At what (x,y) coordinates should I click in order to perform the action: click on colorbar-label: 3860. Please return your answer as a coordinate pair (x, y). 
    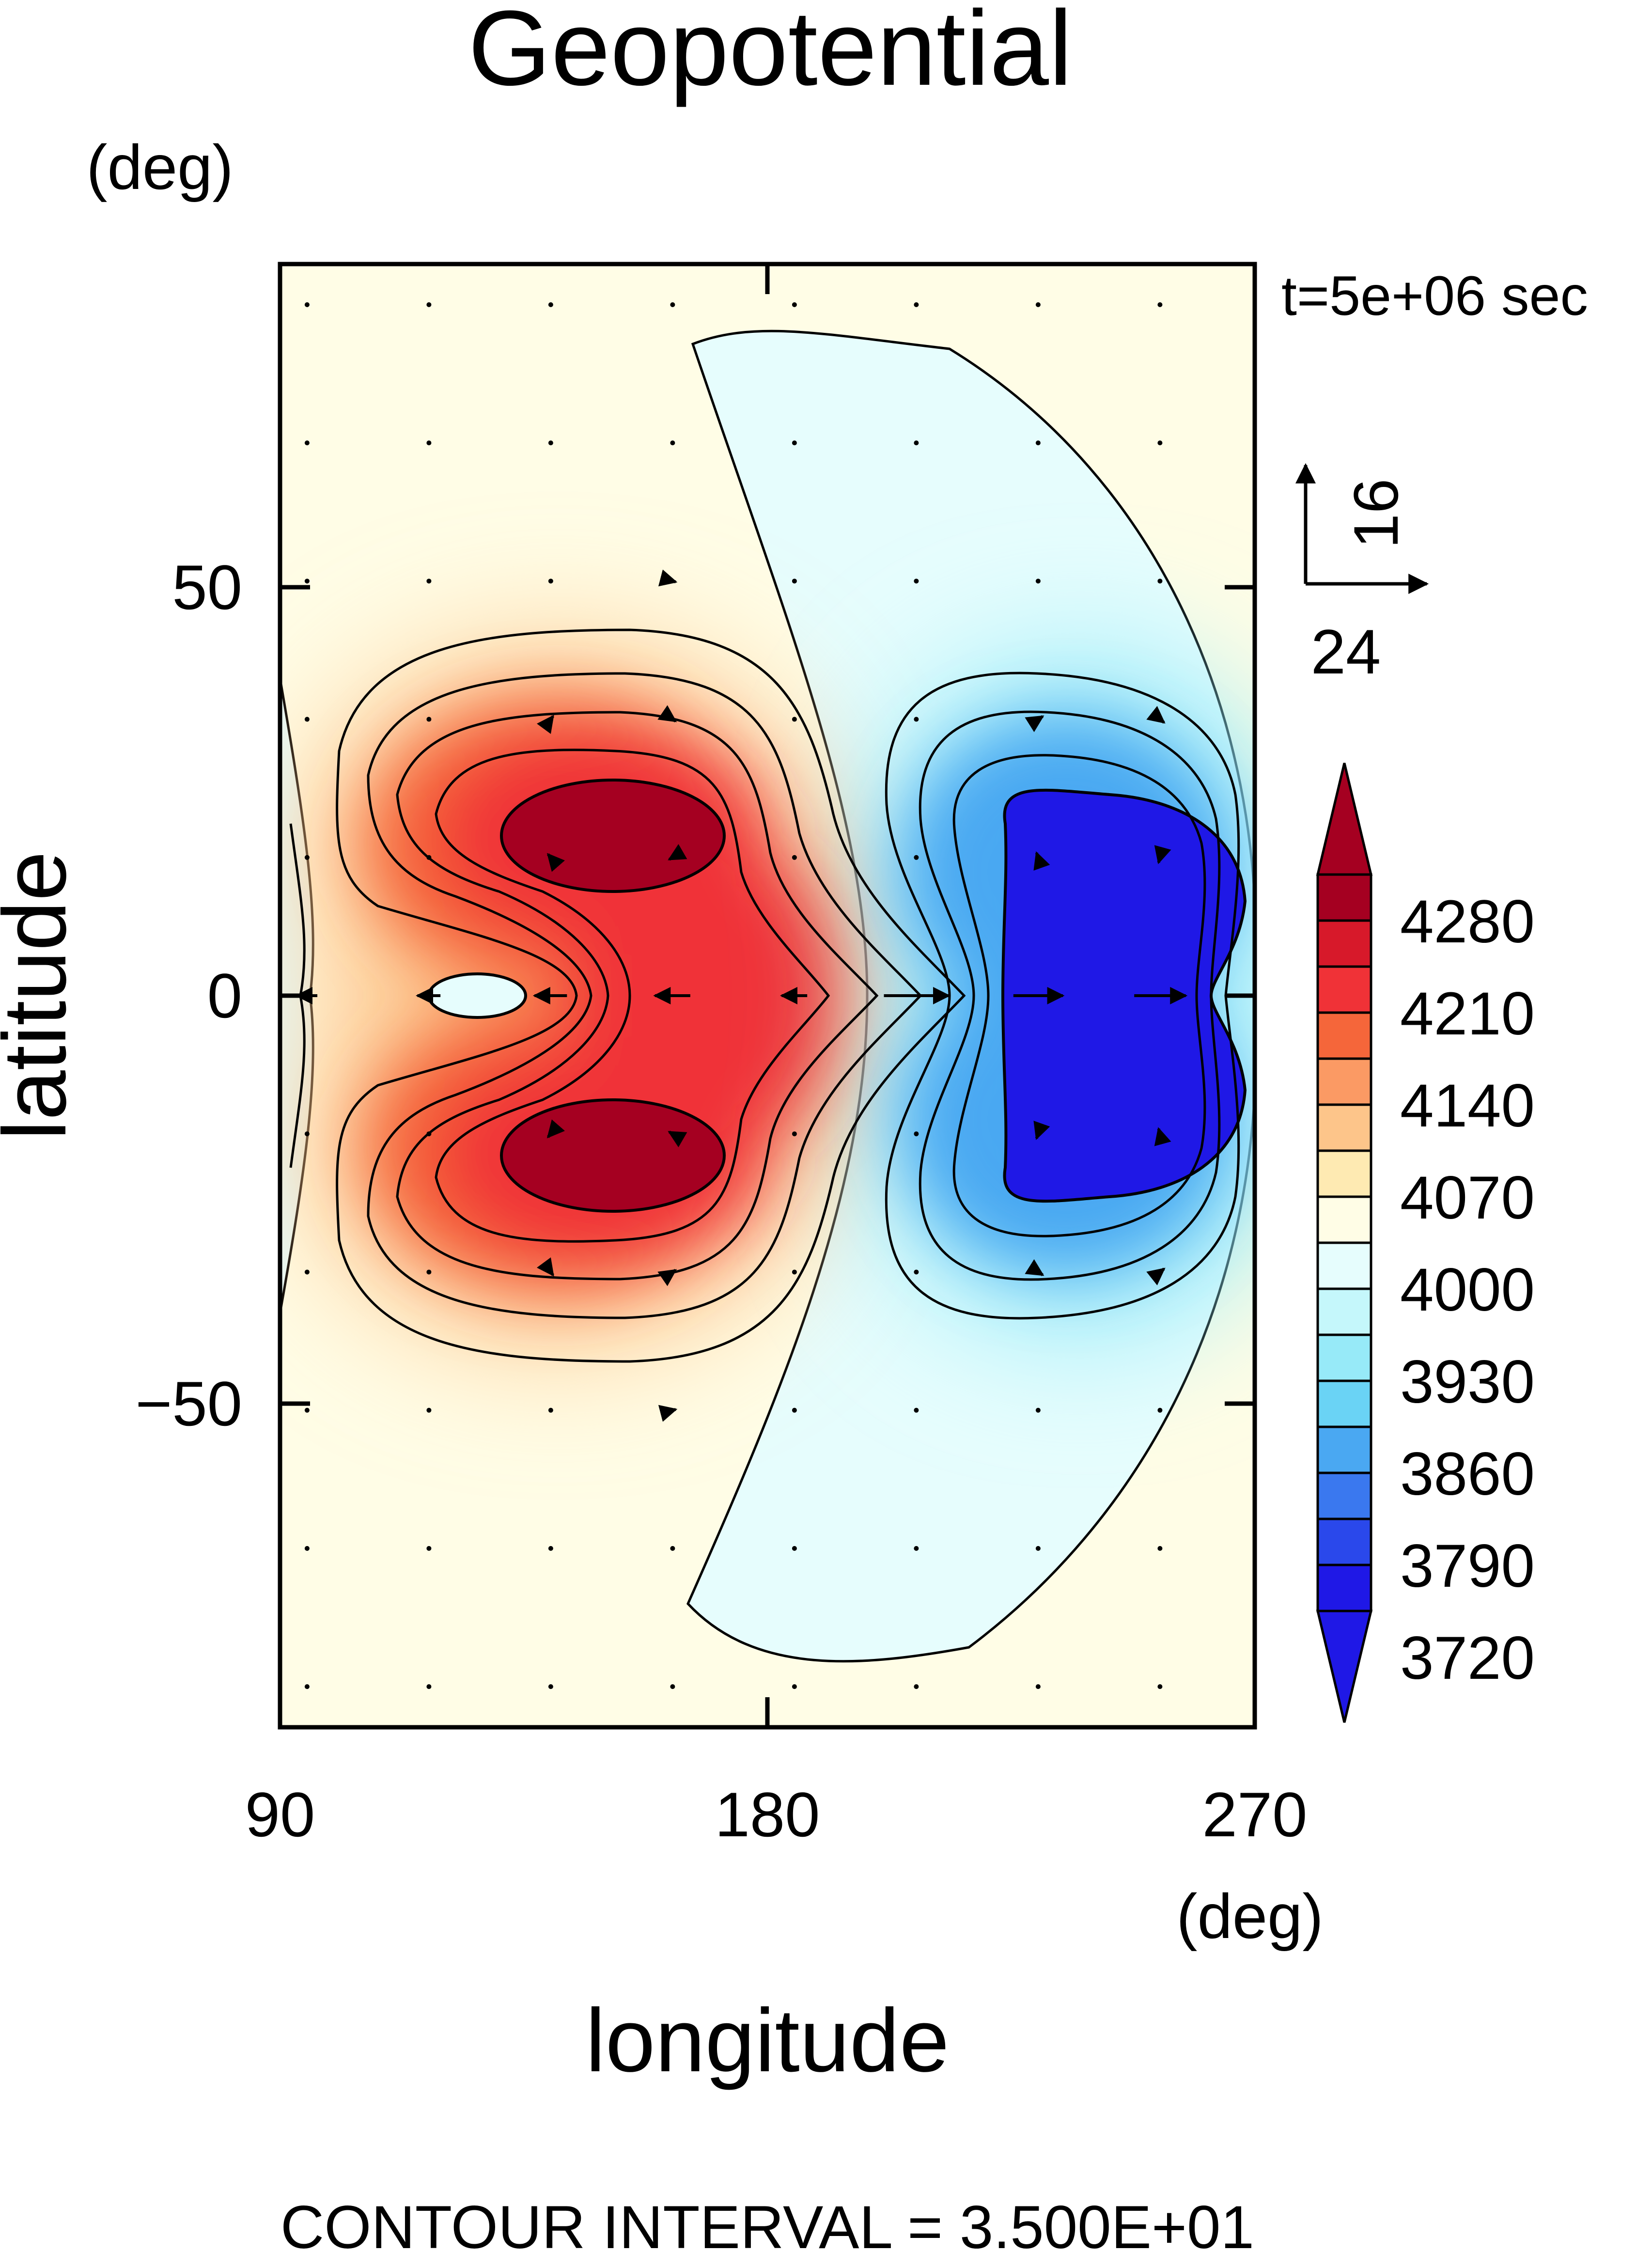
    Looking at the image, I should click on (1467, 1474).